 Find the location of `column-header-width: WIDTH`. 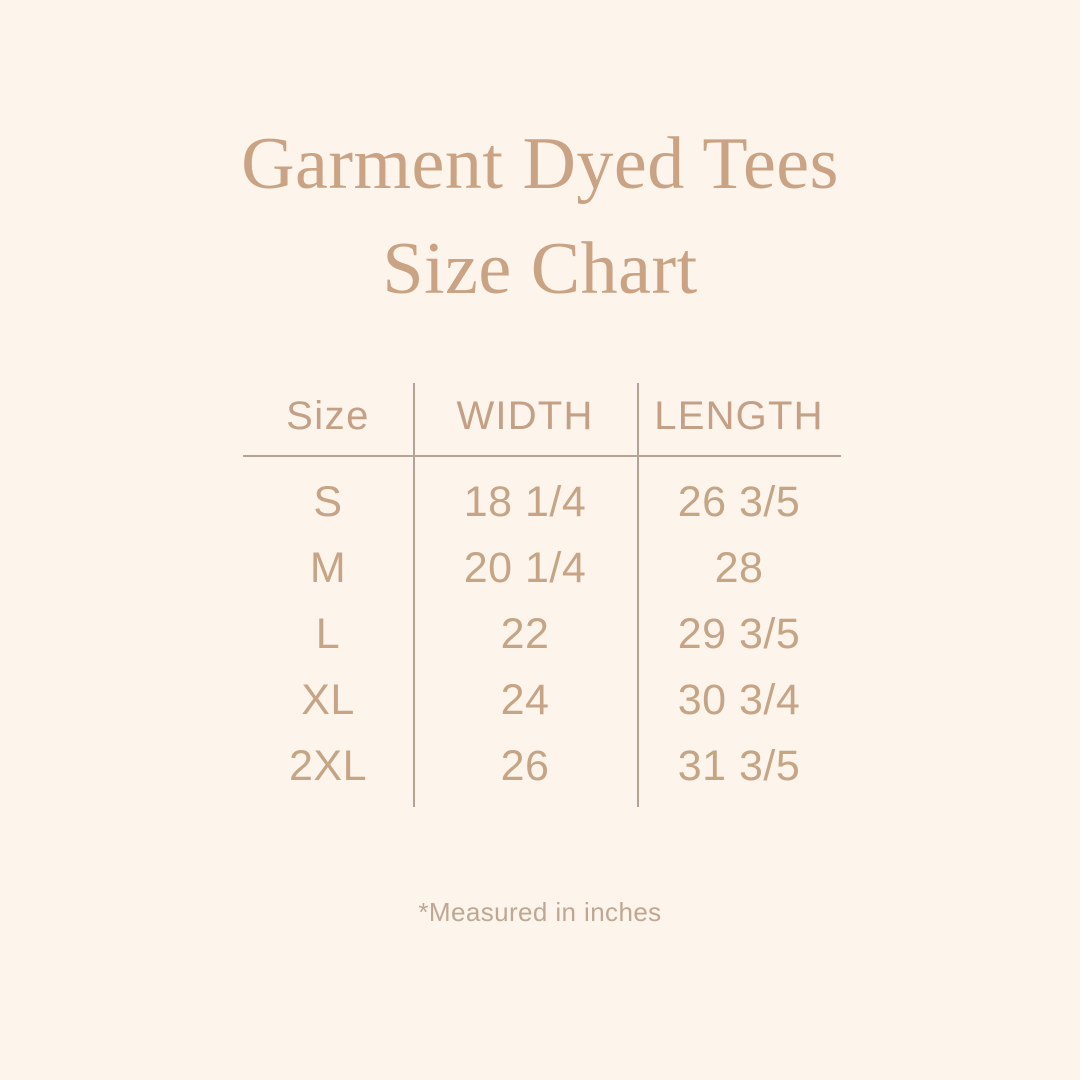

column-header-width: WIDTH is located at coordinates (525, 416).